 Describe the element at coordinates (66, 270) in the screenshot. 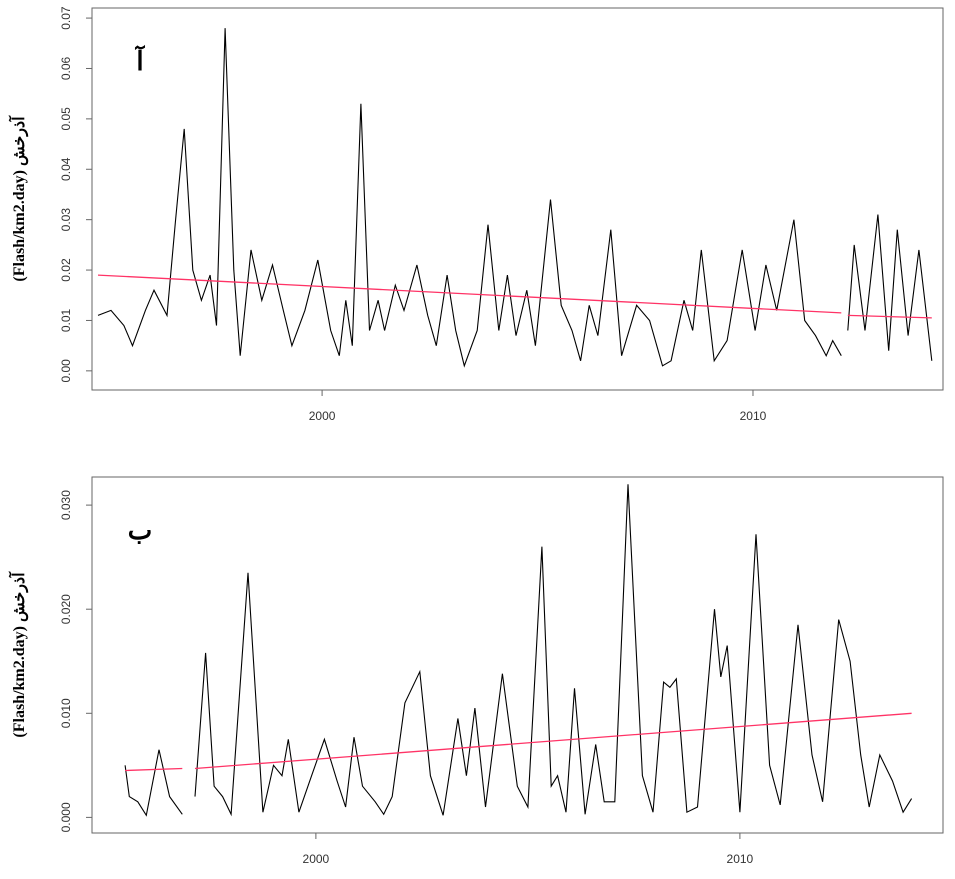

I see `y-tick-label: 0.02` at that location.